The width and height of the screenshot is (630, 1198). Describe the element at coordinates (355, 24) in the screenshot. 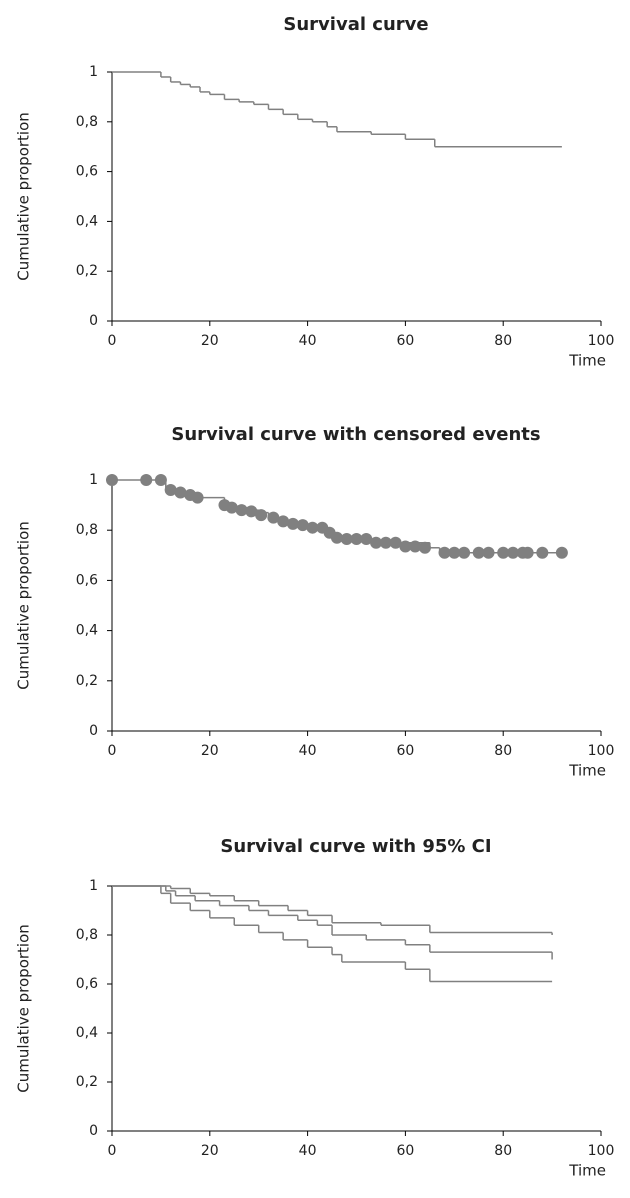

I see `chart-title: Survival curve` at that location.